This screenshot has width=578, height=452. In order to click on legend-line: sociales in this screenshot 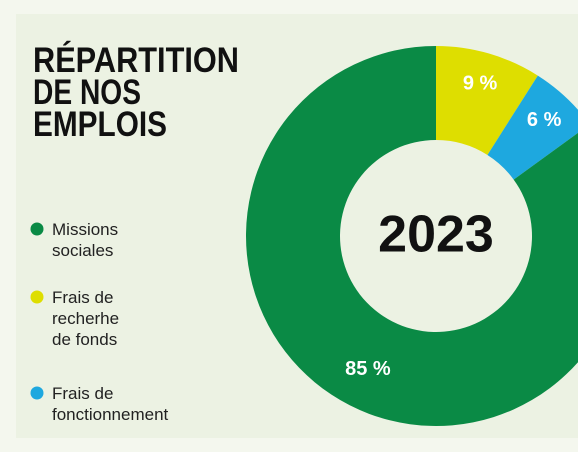, I will do `click(82, 250)`.